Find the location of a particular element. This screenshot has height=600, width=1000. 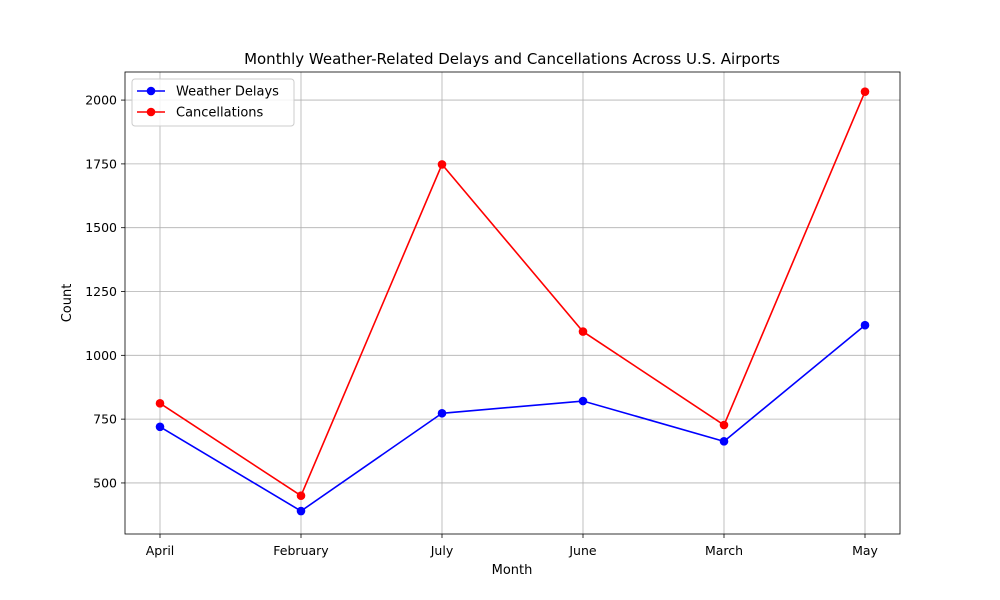

y-tick-label: 1000 is located at coordinates (101, 355).